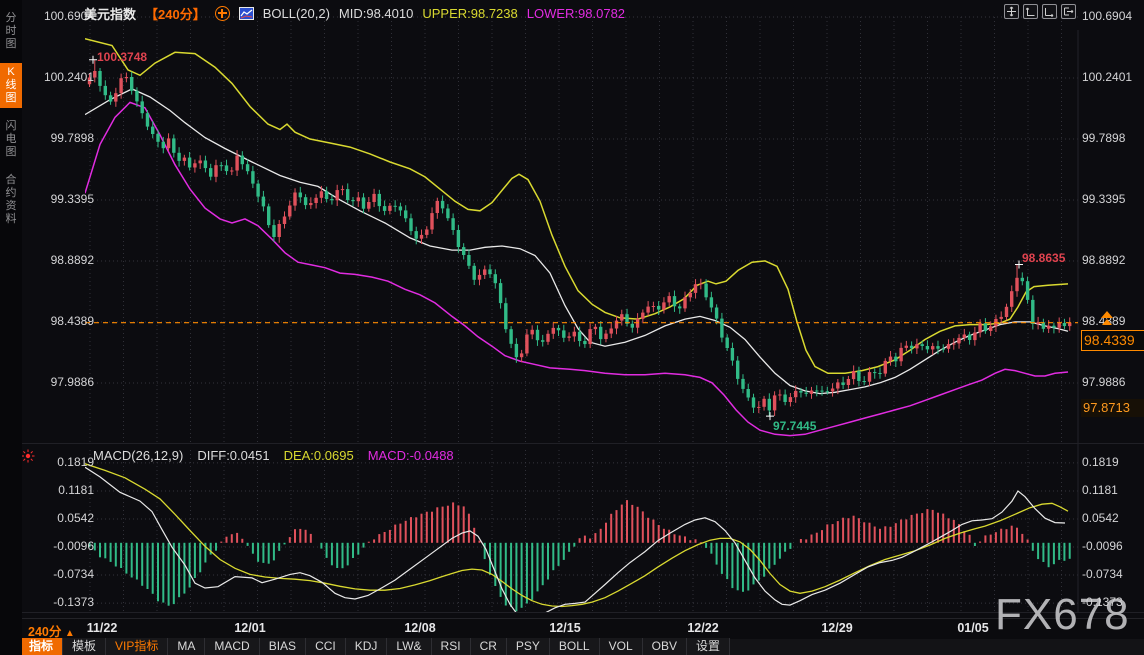  Describe the element at coordinates (795, 426) in the screenshot. I see `low-annotation: 97.7445` at that location.